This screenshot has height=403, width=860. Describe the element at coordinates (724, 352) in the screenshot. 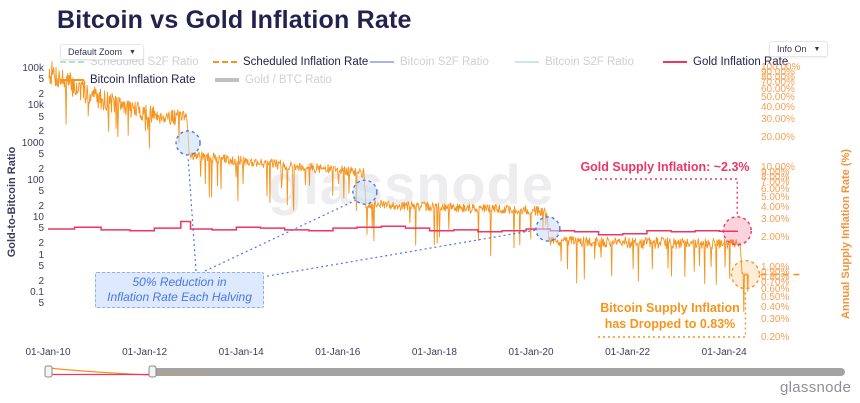

I see `xtick-label: 01-Jan-24` at that location.